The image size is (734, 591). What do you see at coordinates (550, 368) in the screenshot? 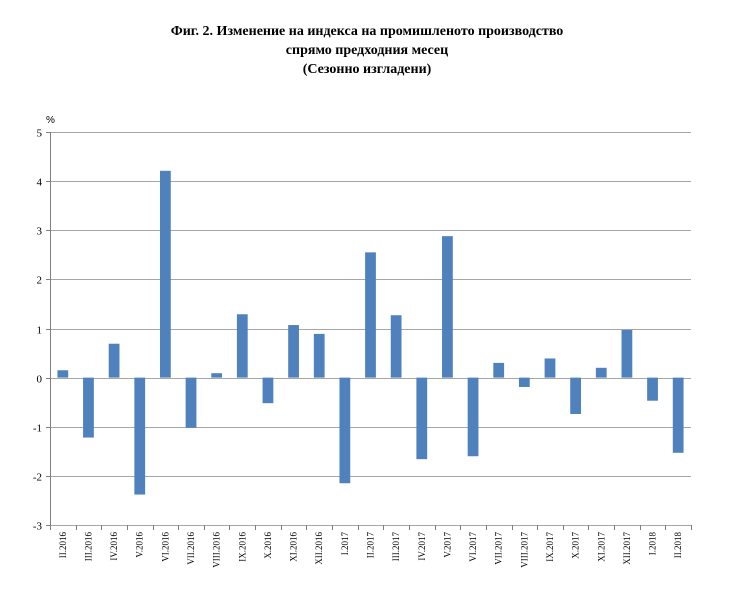
I see `bar-IX.2017` at bounding box center [550, 368].